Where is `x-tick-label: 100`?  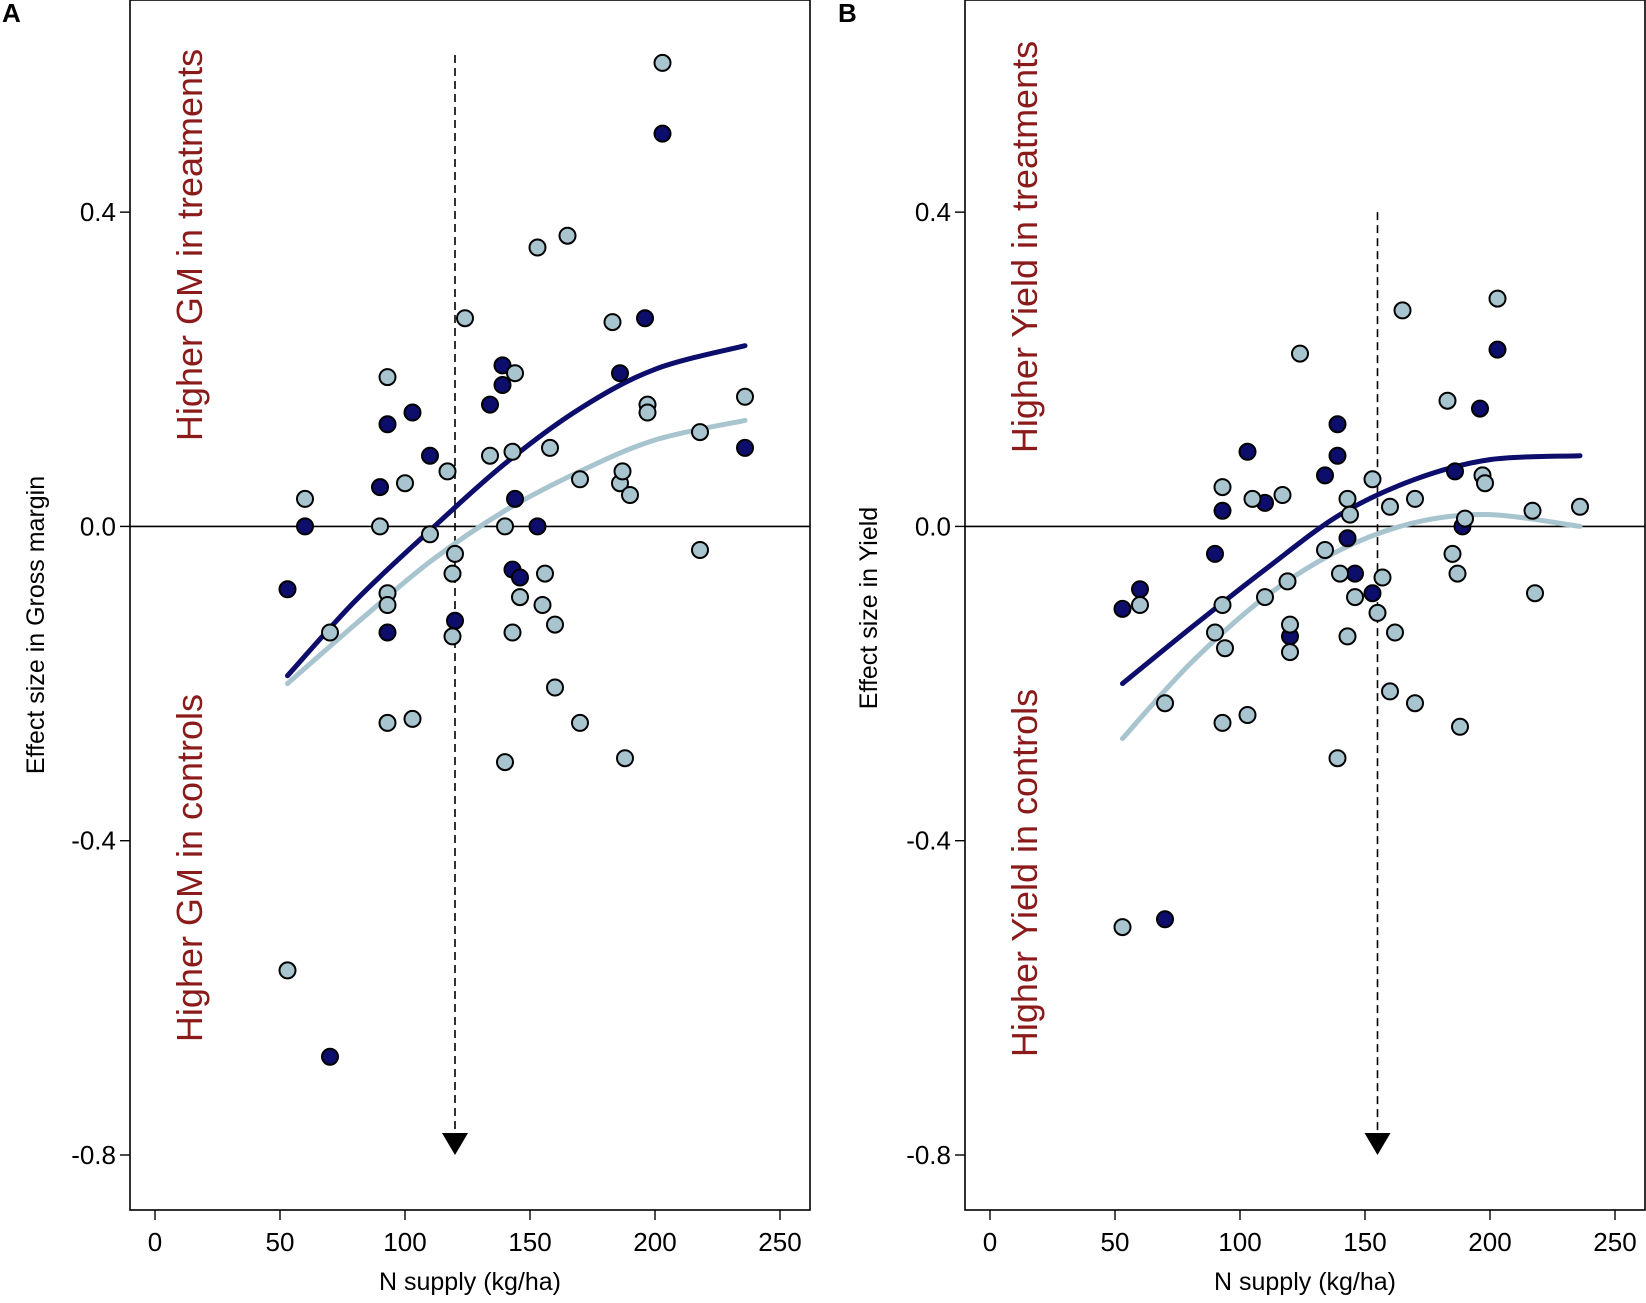 x-tick-label: 100 is located at coordinates (404, 1242).